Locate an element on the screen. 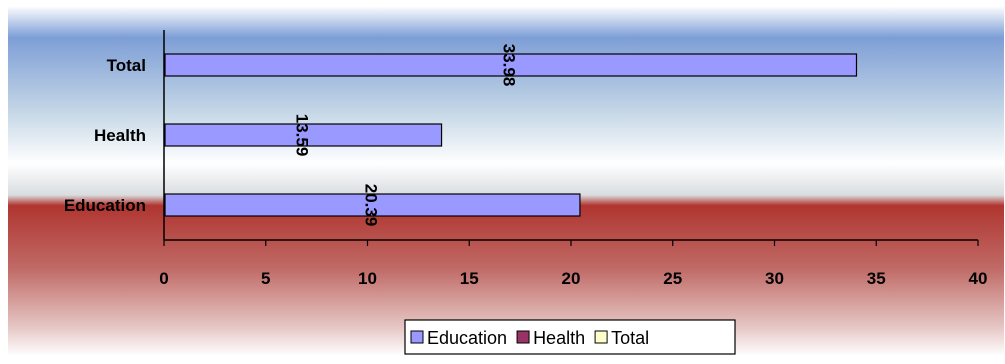 The width and height of the screenshot is (1005, 364). data-label-health: 13.59 is located at coordinates (301, 135).